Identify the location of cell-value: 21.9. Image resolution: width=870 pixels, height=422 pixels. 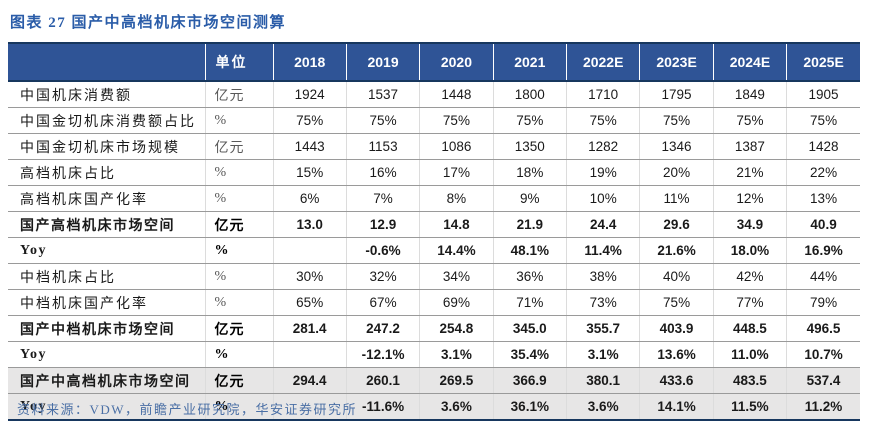
(529, 224).